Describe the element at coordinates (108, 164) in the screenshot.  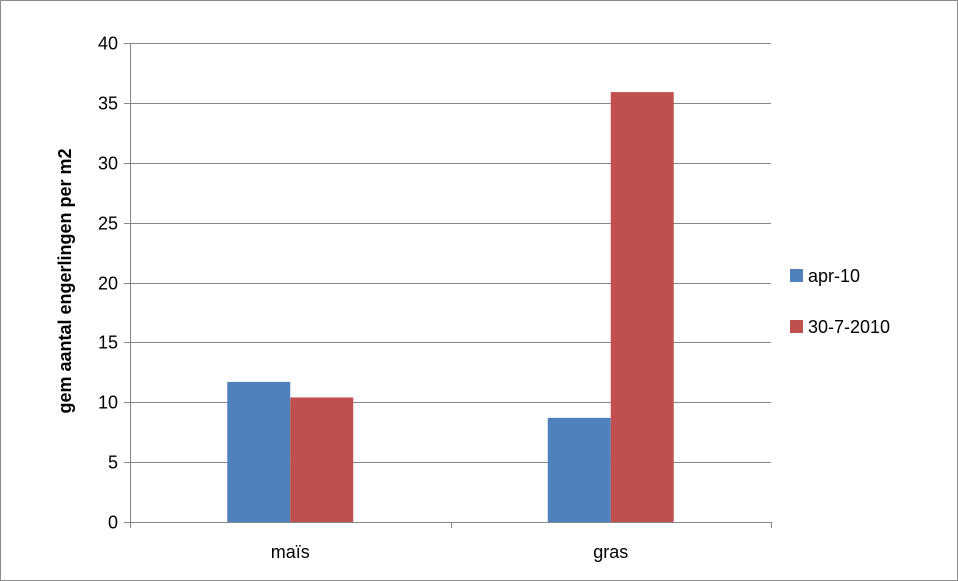
I see `y-tick-label: 30` at that location.